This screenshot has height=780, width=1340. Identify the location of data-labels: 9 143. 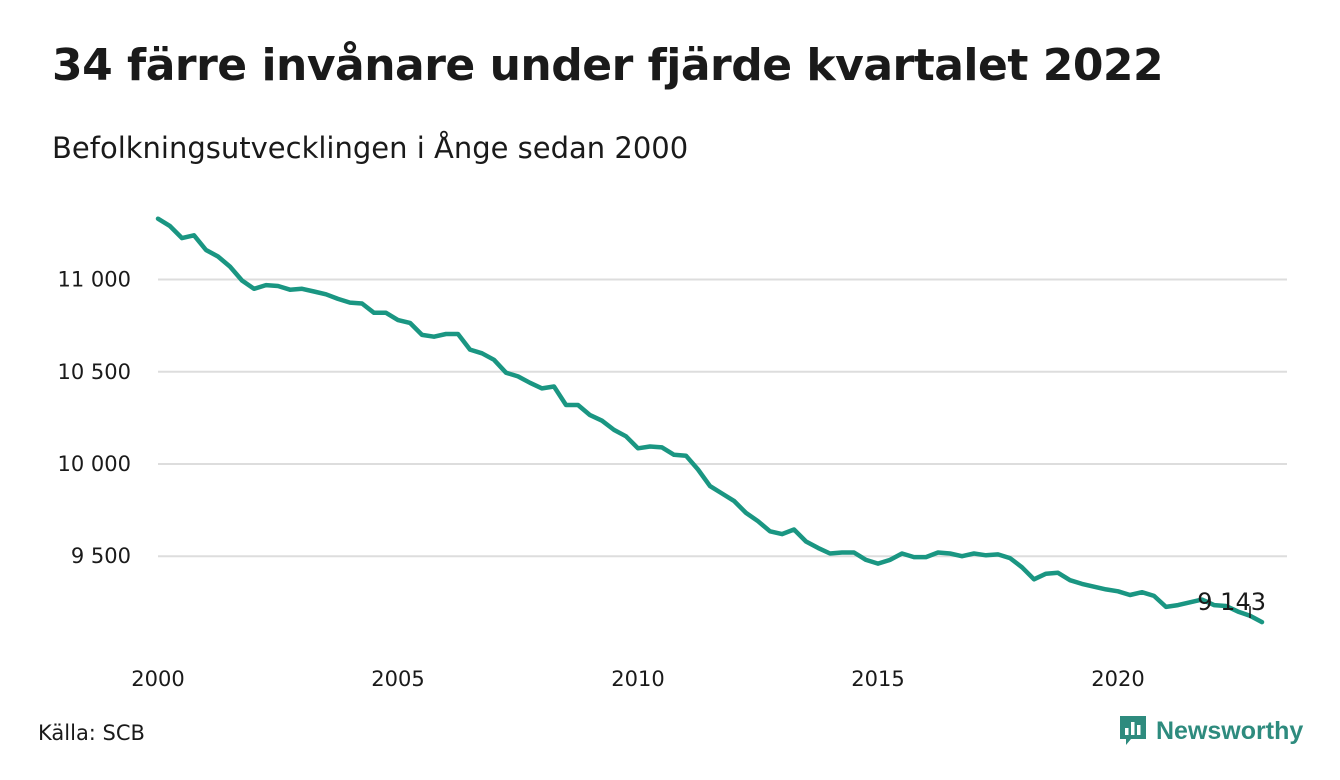
(1231, 603).